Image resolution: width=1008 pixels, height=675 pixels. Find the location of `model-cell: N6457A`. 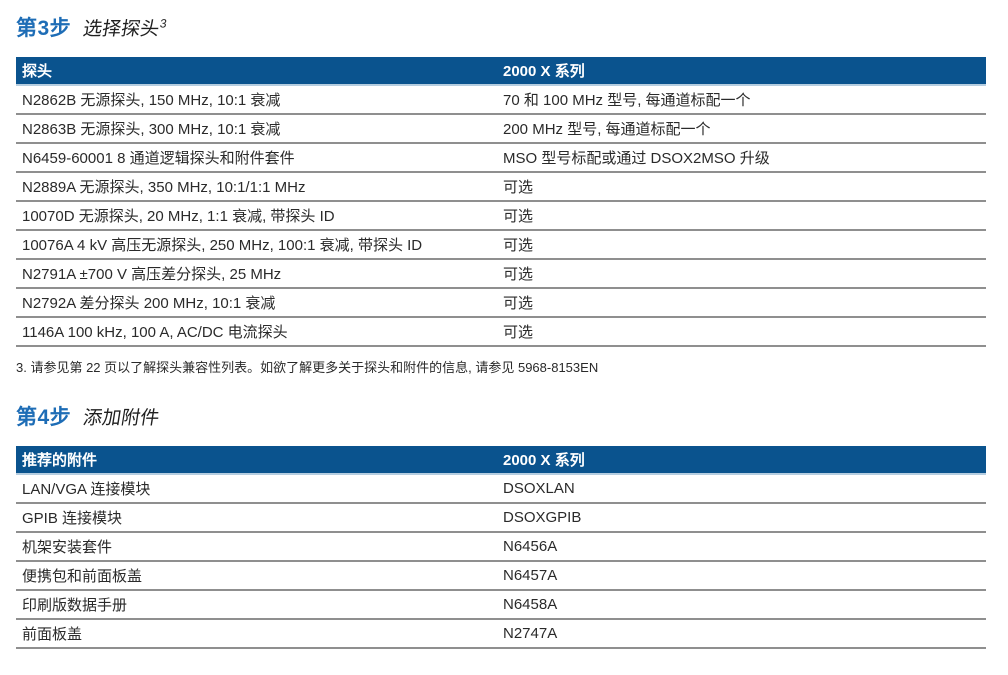

model-cell: N6457A is located at coordinates (530, 575).